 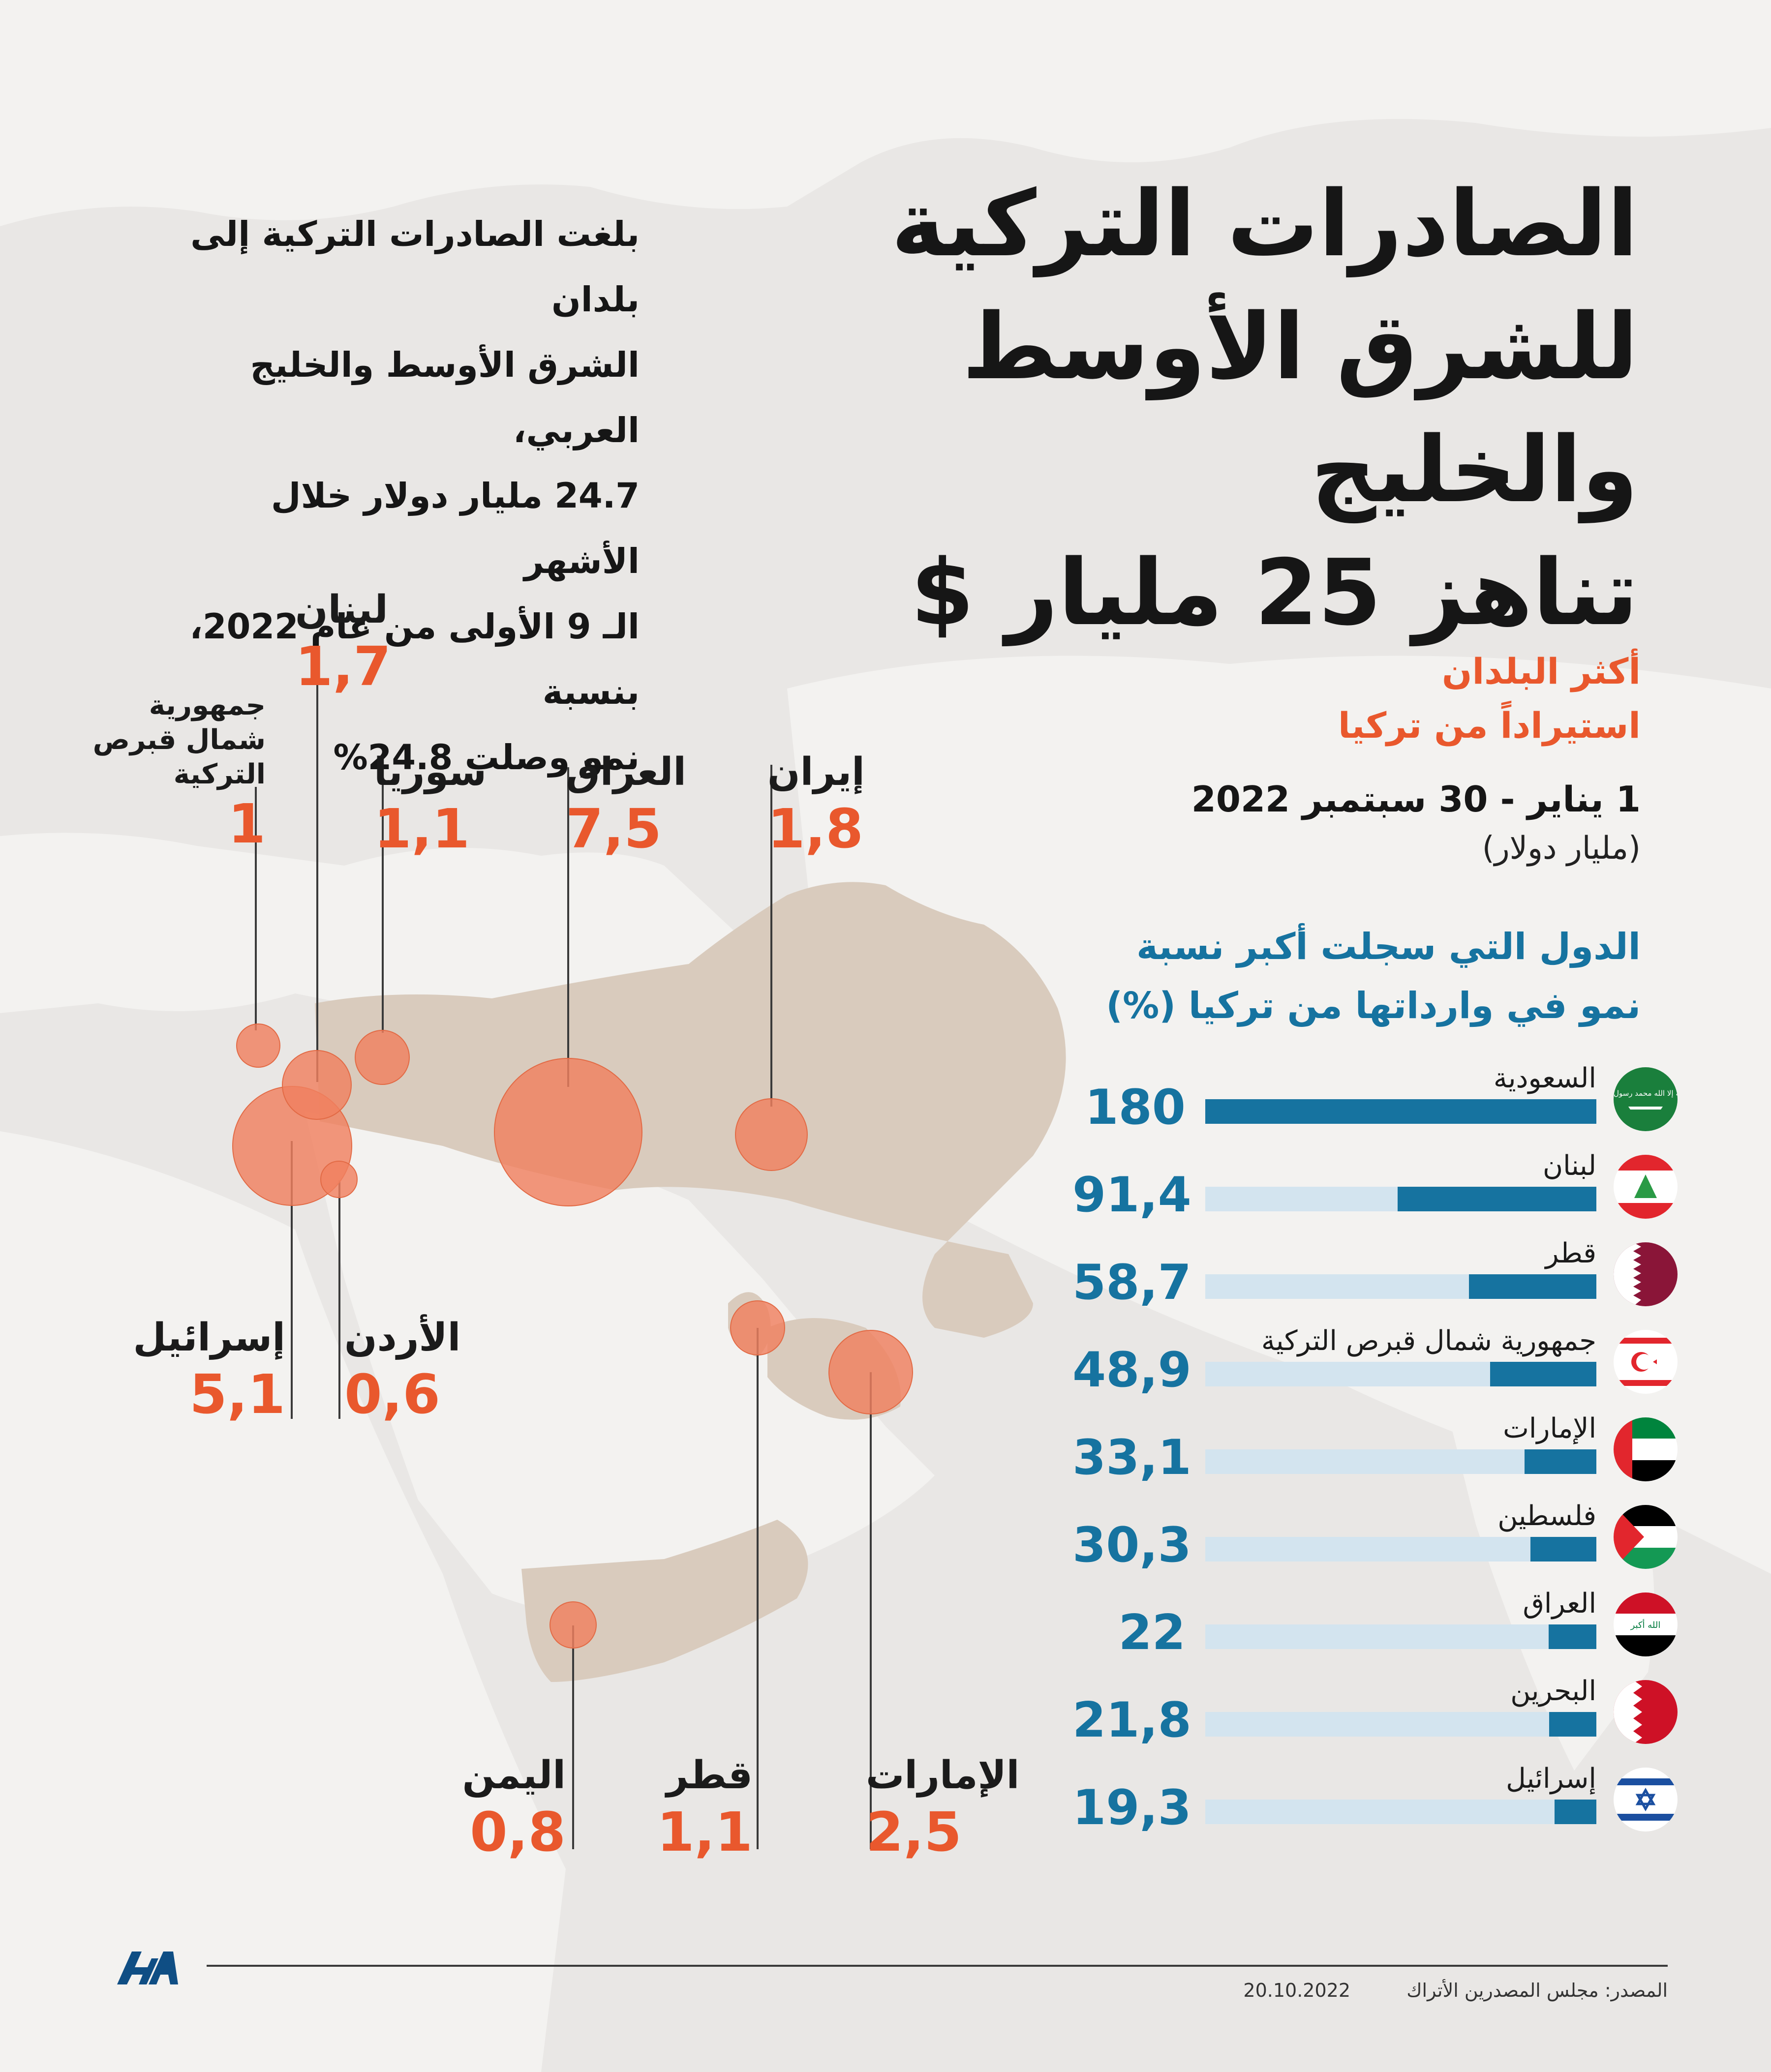 I want to click on bar-value-label: 19,3, so click(x=1131, y=1808).